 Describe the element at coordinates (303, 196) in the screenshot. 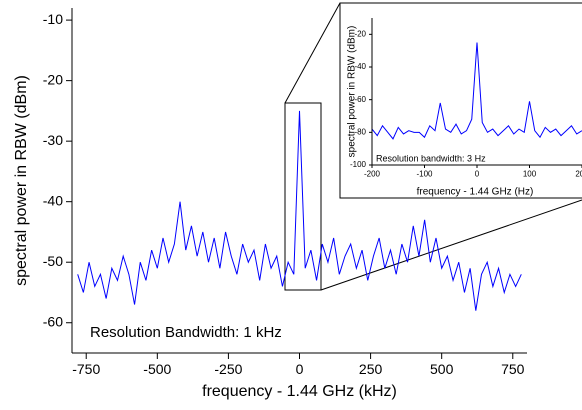

I see `zoom-box` at that location.